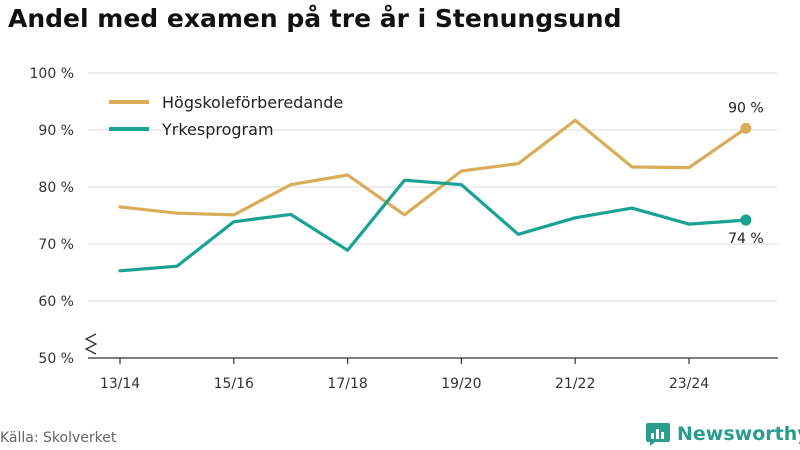 The image size is (800, 450). What do you see at coordinates (746, 108) in the screenshot?
I see `series-end-label: 90 %` at bounding box center [746, 108].